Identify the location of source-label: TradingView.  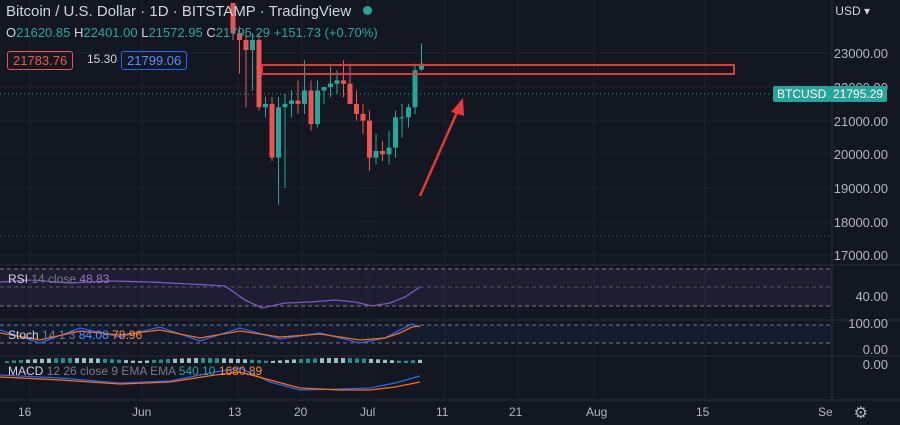
(310, 11).